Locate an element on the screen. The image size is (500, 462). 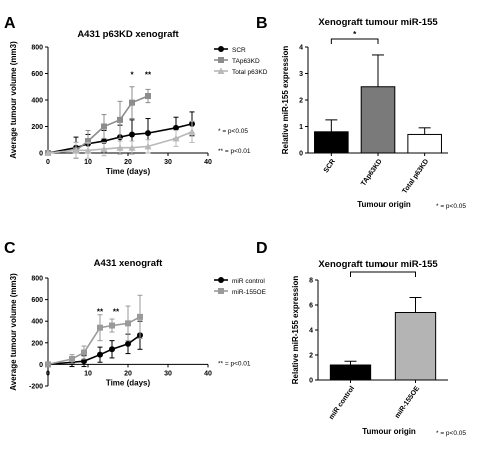
series-line is located at coordinates (94, 350).